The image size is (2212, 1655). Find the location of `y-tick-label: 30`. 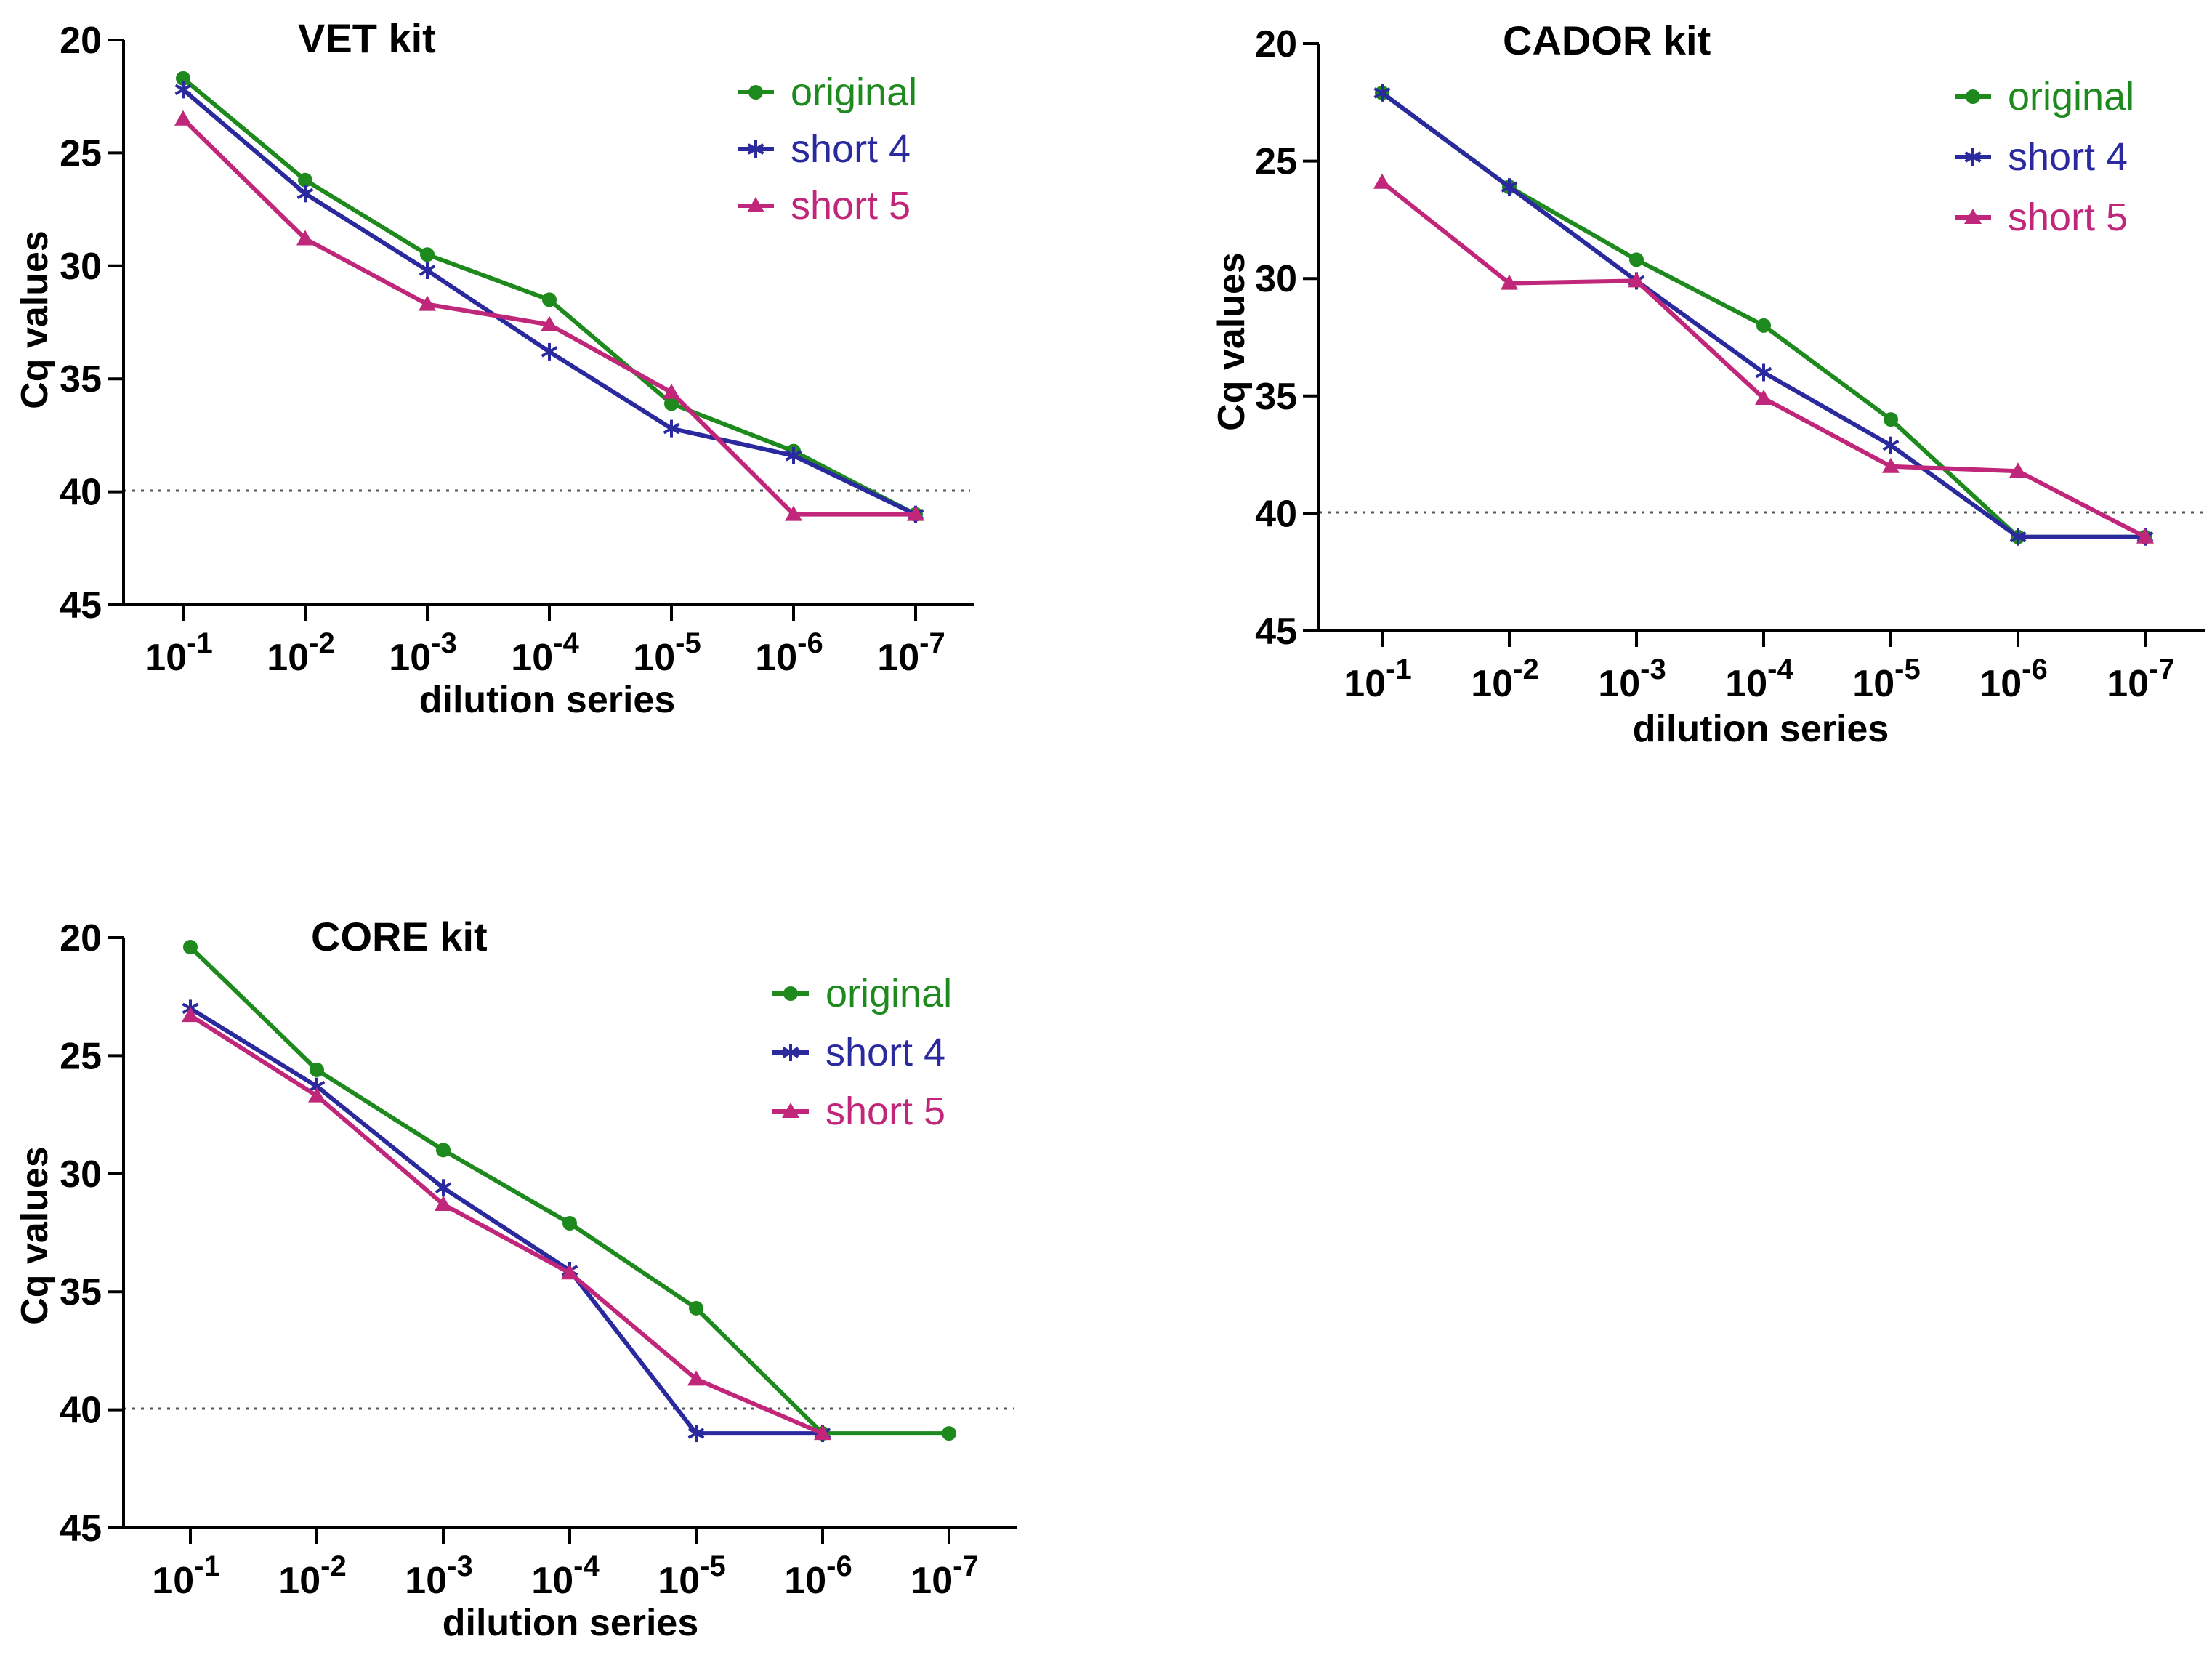

y-tick-label: 30 is located at coordinates (1276, 279).